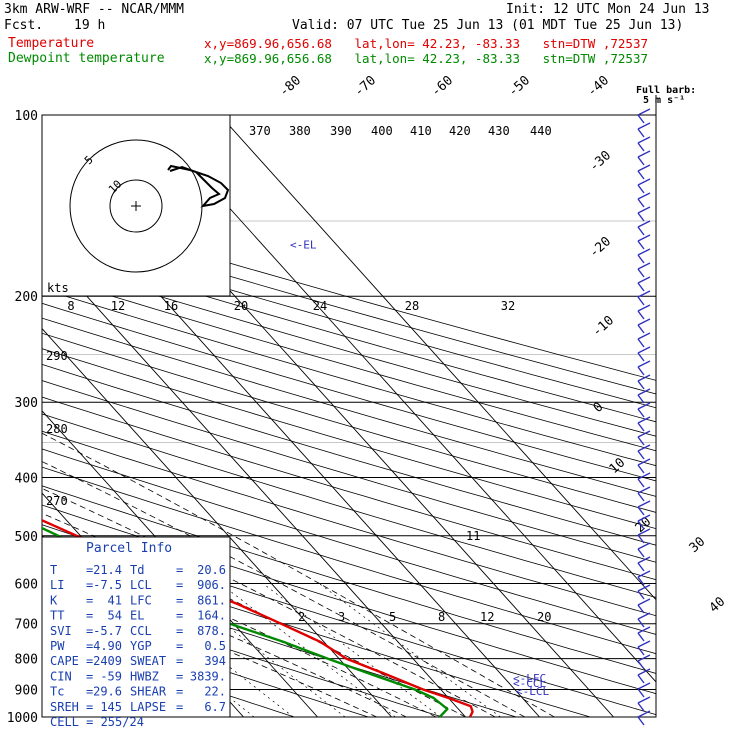  Describe the element at coordinates (107, 646) in the screenshot. I see `parcel-value: 4.90` at that location.